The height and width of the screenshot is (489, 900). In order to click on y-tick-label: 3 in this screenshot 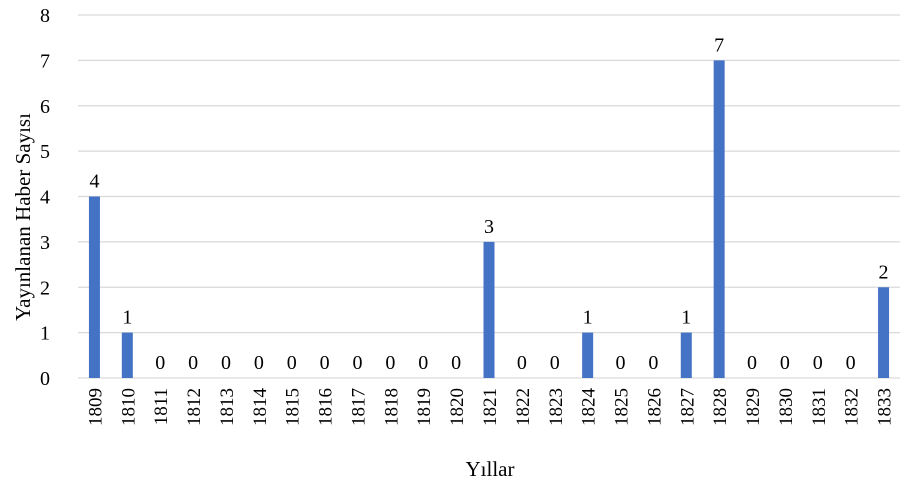, I will do `click(45, 243)`.